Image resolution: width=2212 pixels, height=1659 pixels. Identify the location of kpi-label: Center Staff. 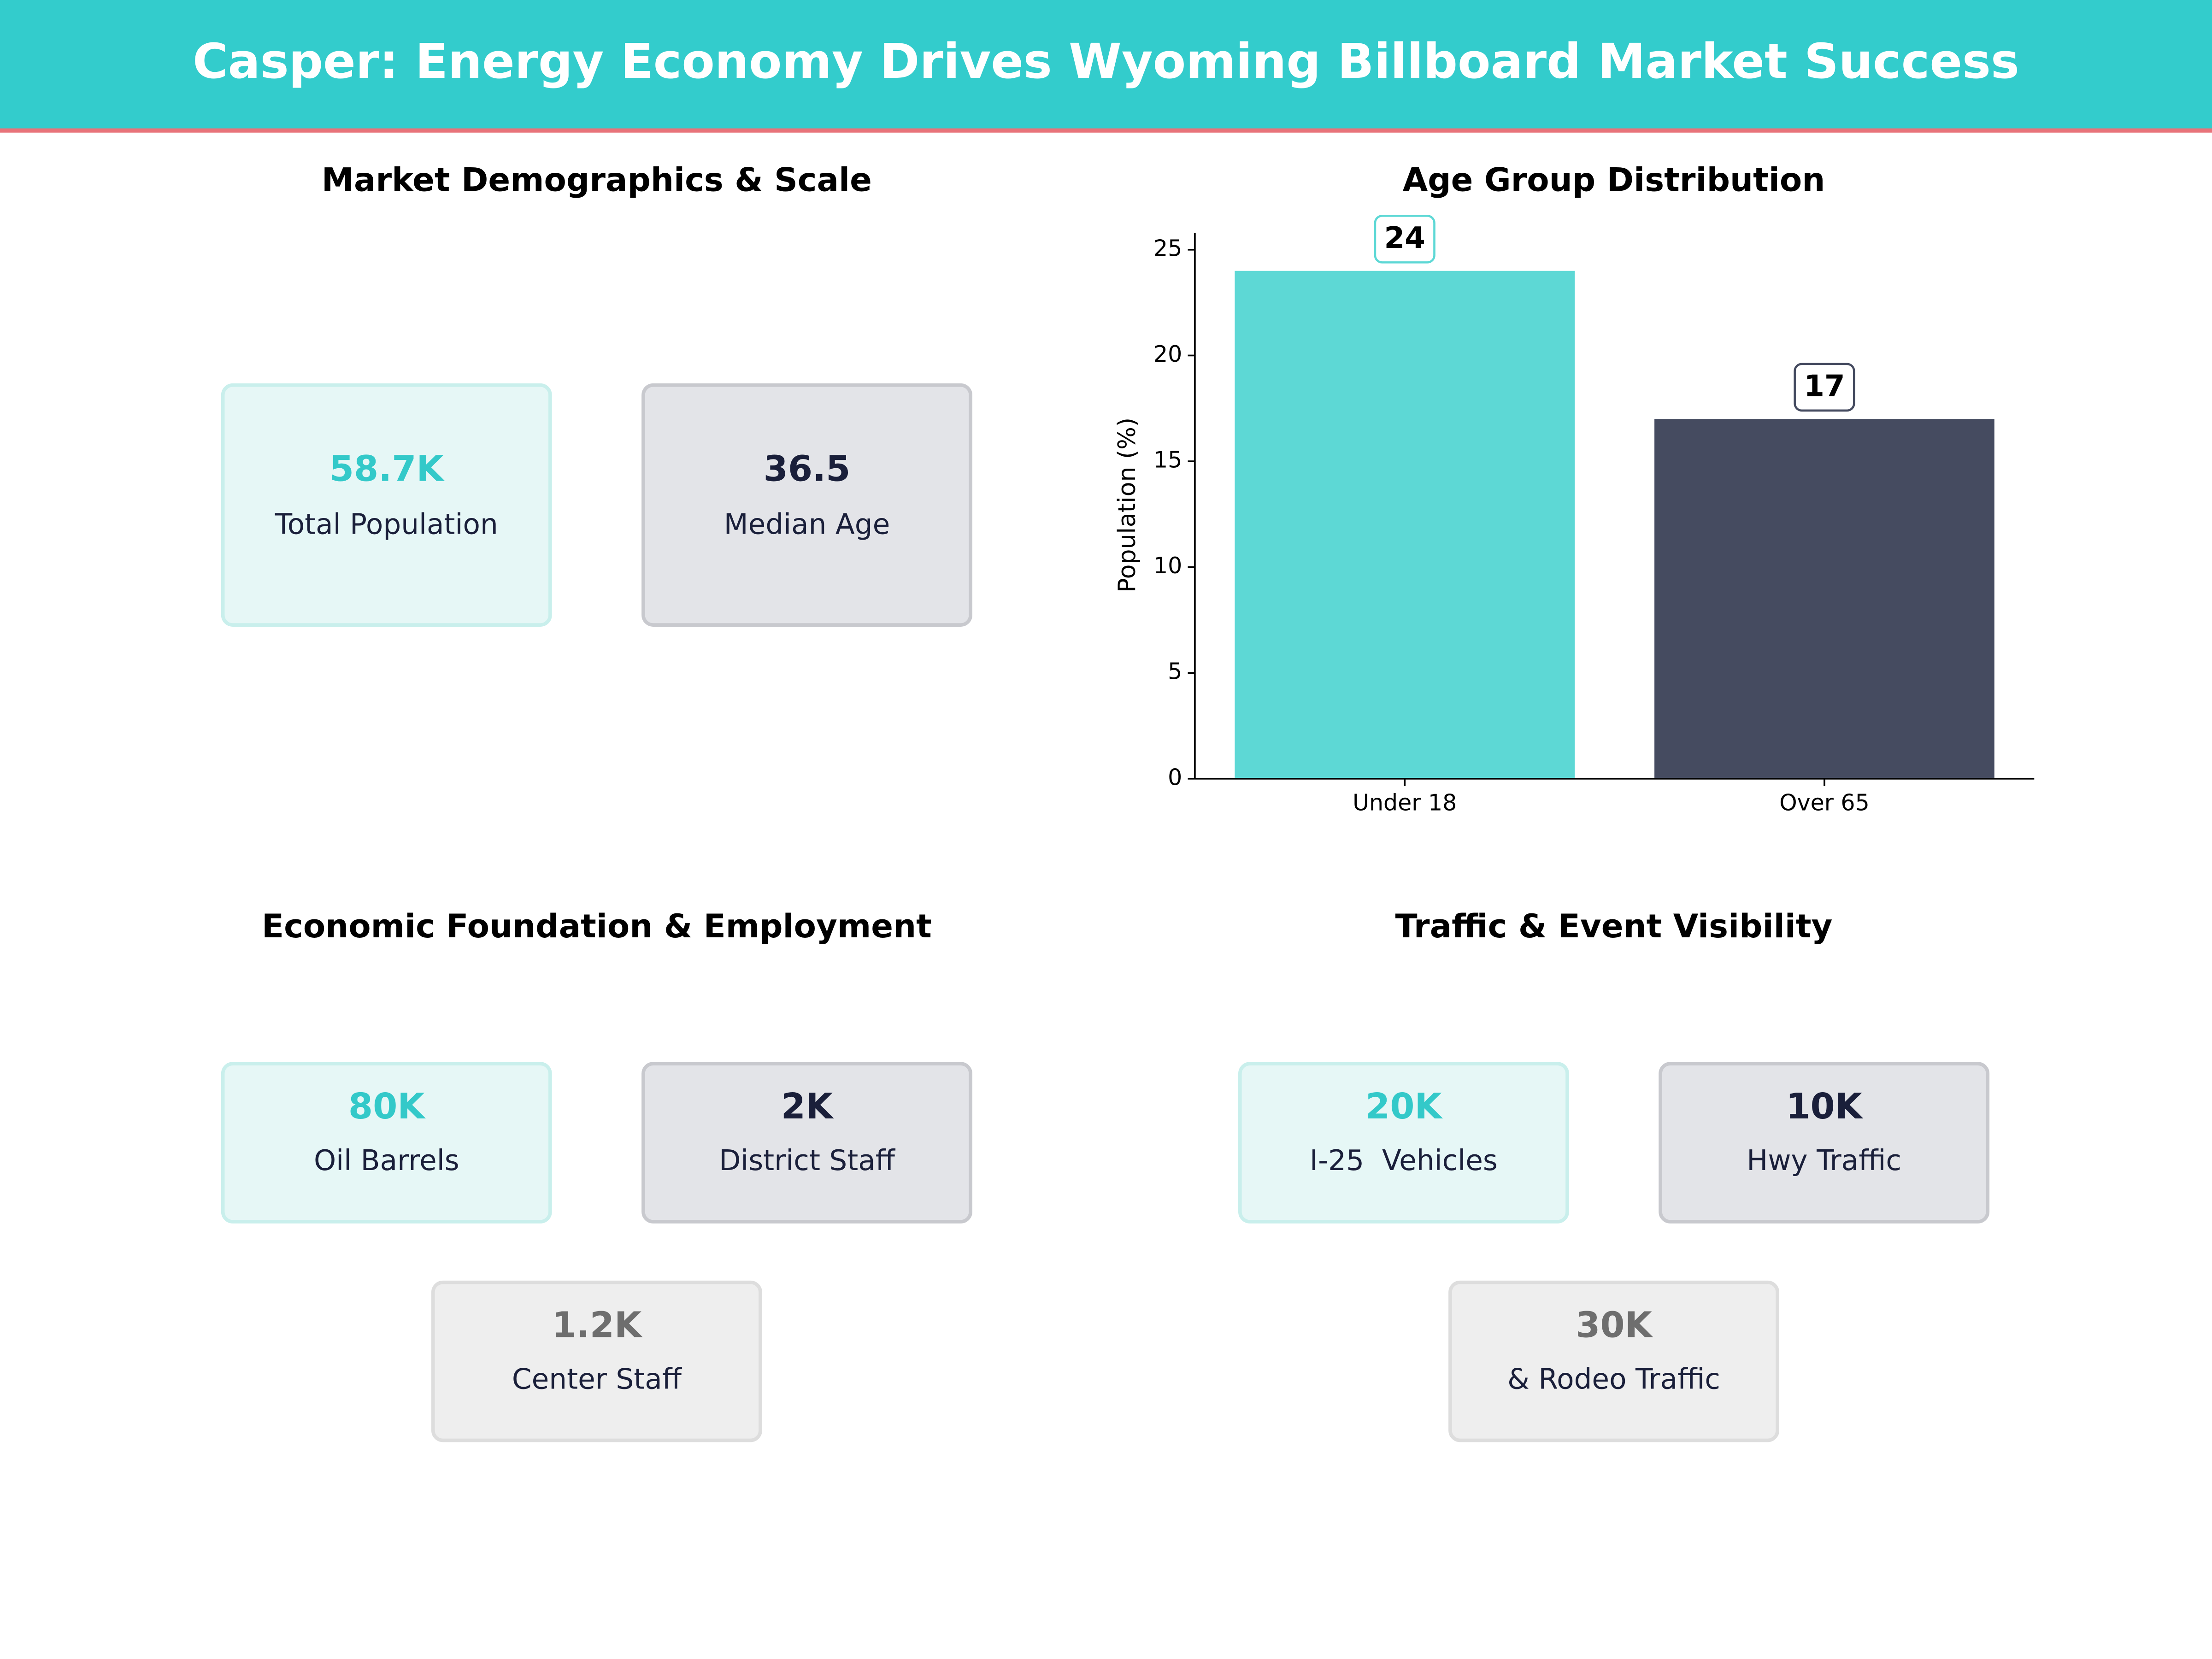
(597, 1379).